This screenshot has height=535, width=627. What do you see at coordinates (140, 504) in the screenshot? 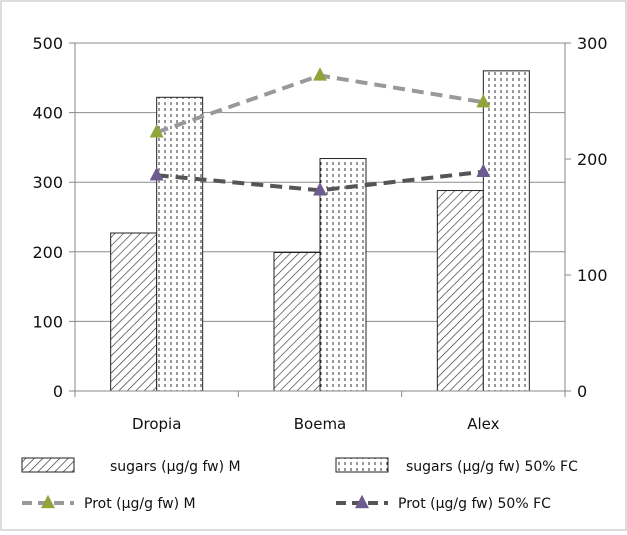
I see `legend-label-3: Prot (µg/g fw) M` at bounding box center [140, 504].